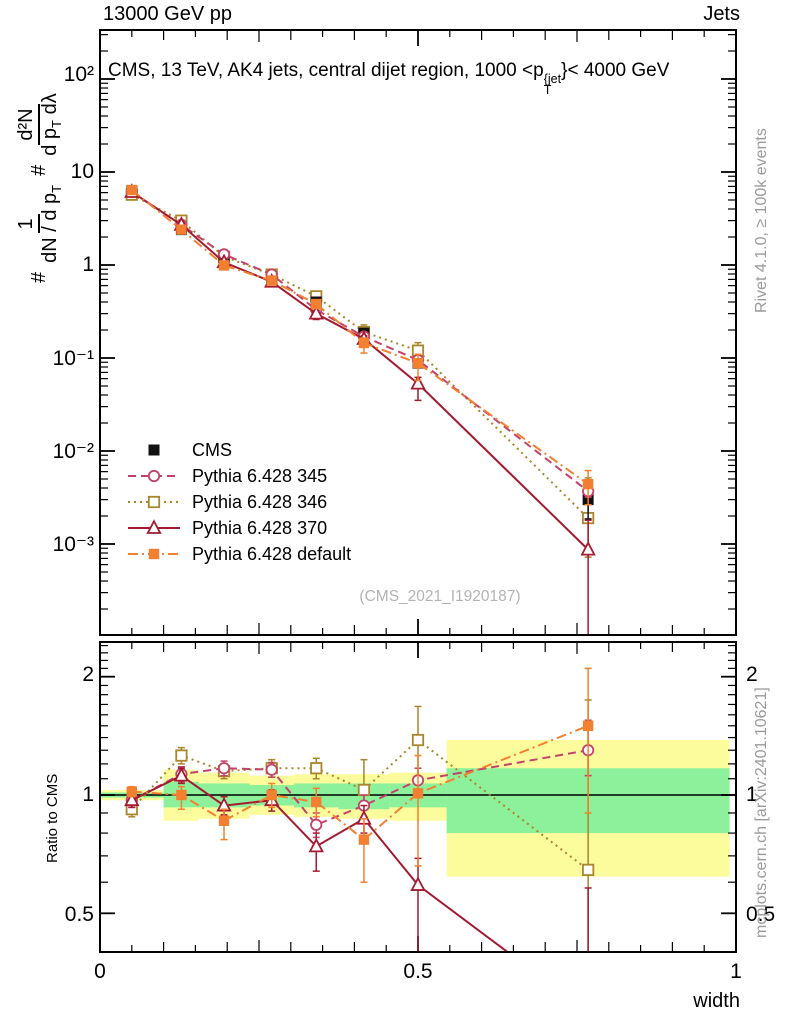 The height and width of the screenshot is (1024, 786). I want to click on legend-item-pythia-346: Pythia 6.428 346, so click(239, 502).